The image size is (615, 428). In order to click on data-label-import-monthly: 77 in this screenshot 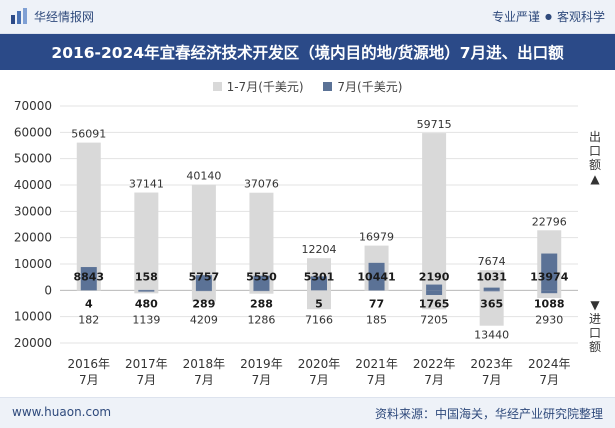, I will do `click(376, 303)`.